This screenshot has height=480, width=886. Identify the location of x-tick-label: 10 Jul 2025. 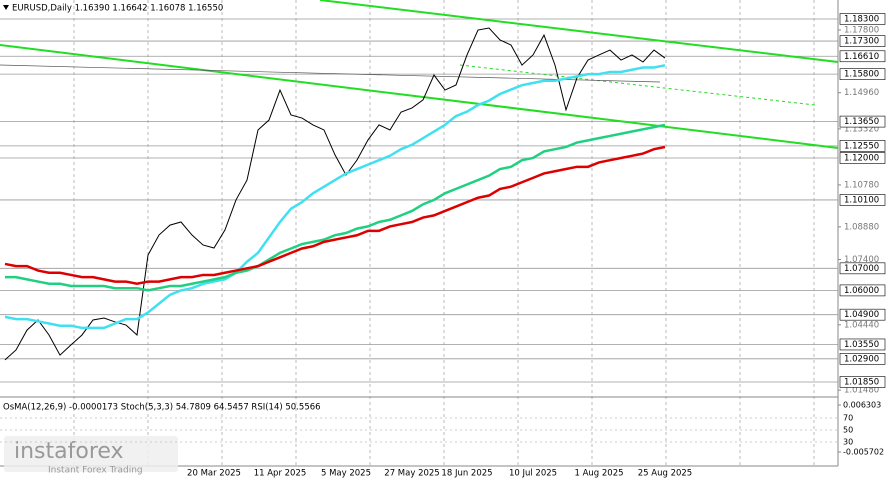
(533, 474).